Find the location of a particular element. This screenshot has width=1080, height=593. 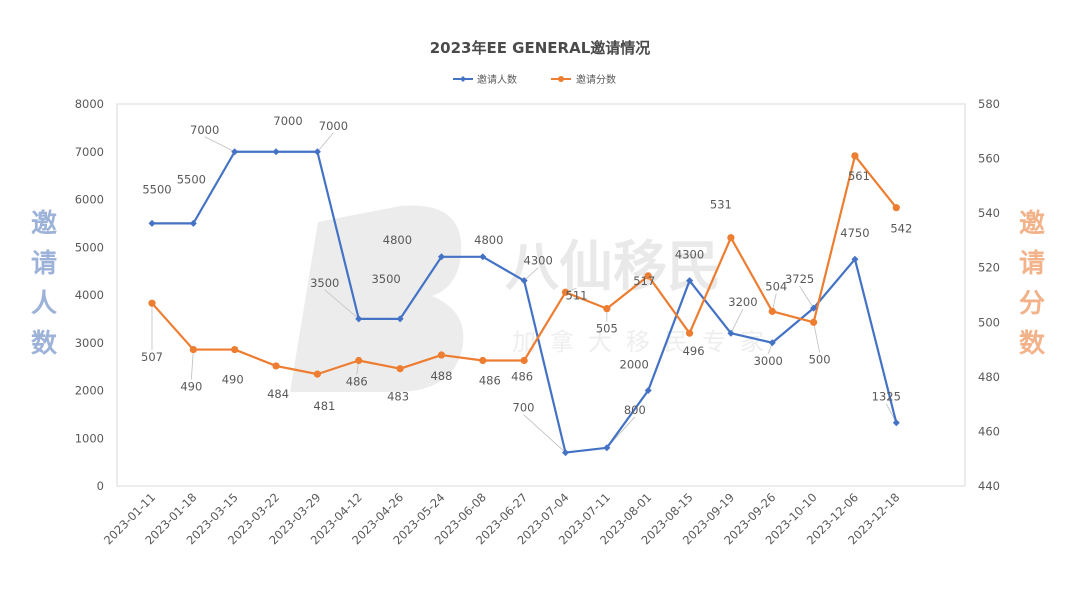

left-tick-label: 5000 is located at coordinates (89, 247).